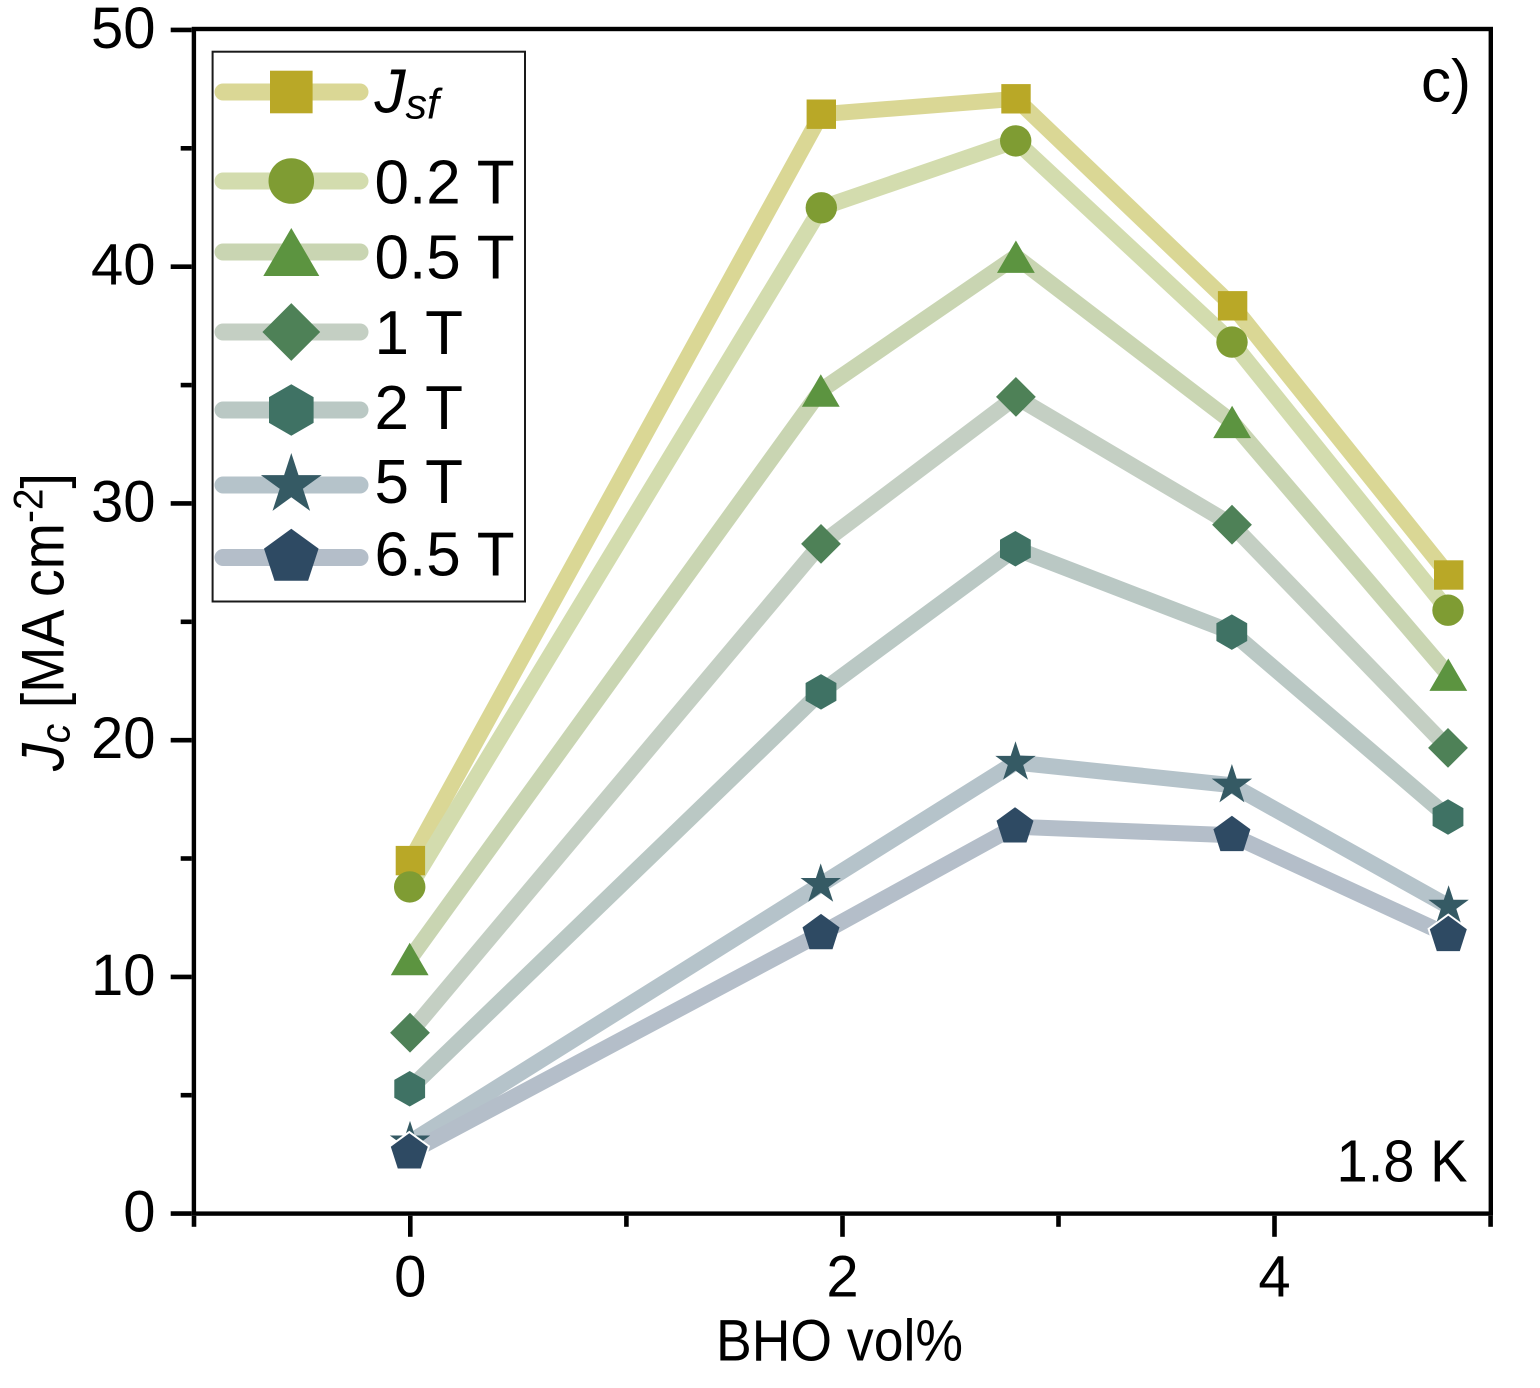  Describe the element at coordinates (123, 30) in the screenshot. I see `svg-text: 50` at that location.